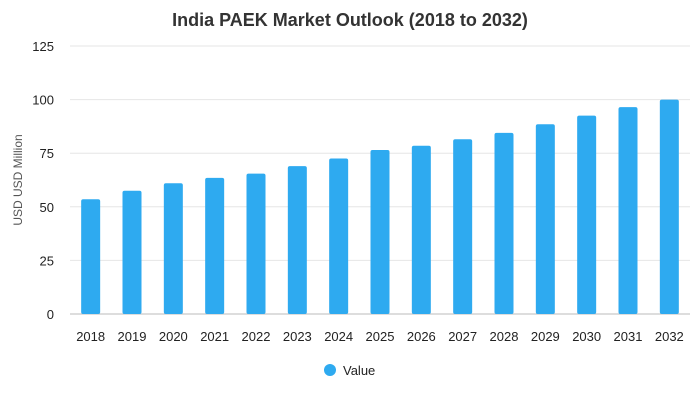 The height and width of the screenshot is (400, 700). I want to click on bar-2022, so click(256, 243).